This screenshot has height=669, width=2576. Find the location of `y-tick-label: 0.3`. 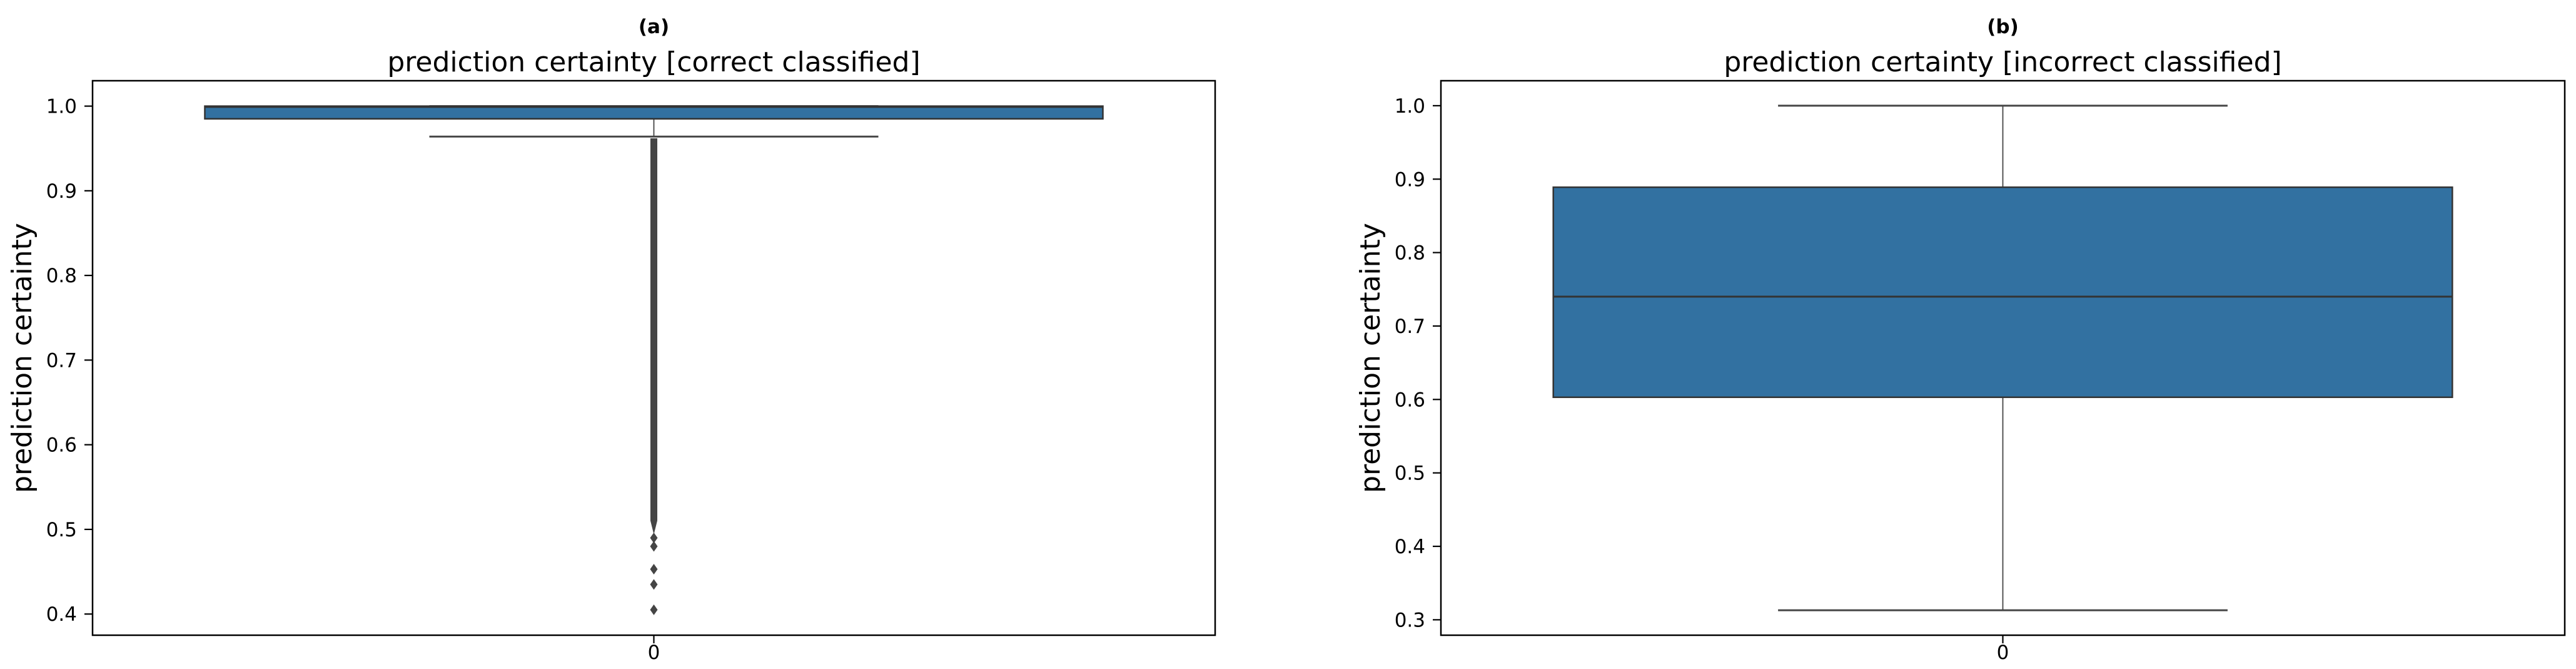

y-tick-label: 0.3 is located at coordinates (1410, 620).